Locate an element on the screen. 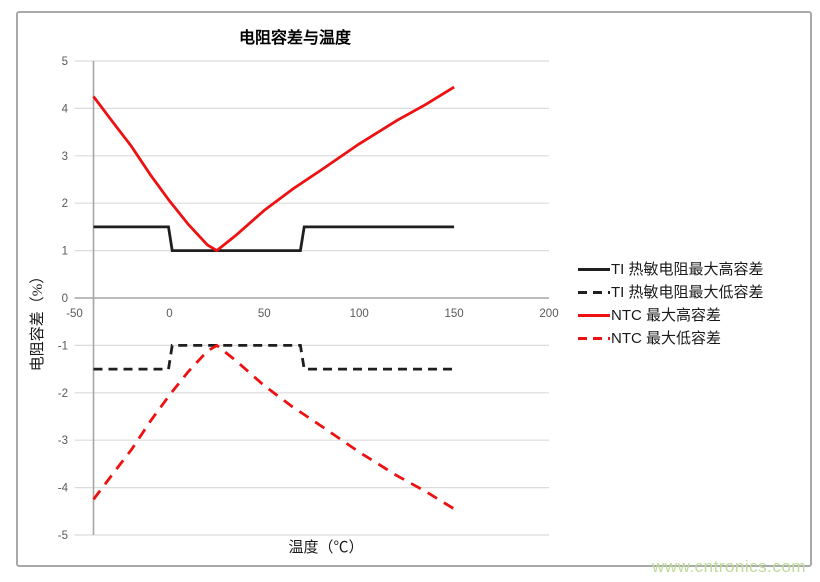 The width and height of the screenshot is (820, 582). legend-swatch-ti-high-icon is located at coordinates (594, 269).